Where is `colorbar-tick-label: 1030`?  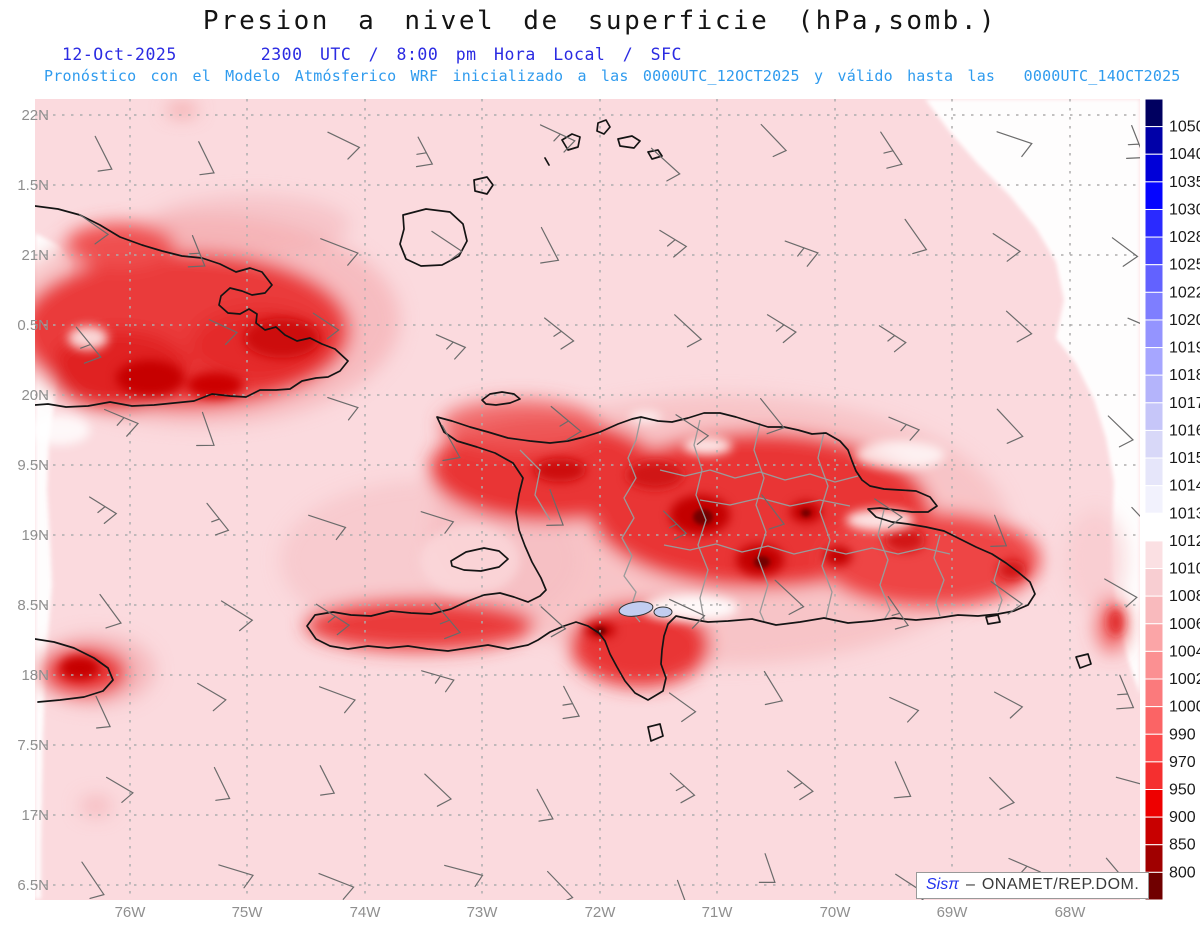 colorbar-tick-label: 1030 is located at coordinates (1184, 209).